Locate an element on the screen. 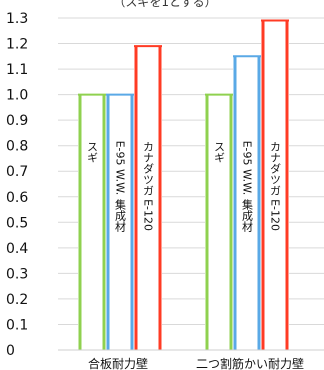  y-tick-label: 0.9 is located at coordinates (17, 121).